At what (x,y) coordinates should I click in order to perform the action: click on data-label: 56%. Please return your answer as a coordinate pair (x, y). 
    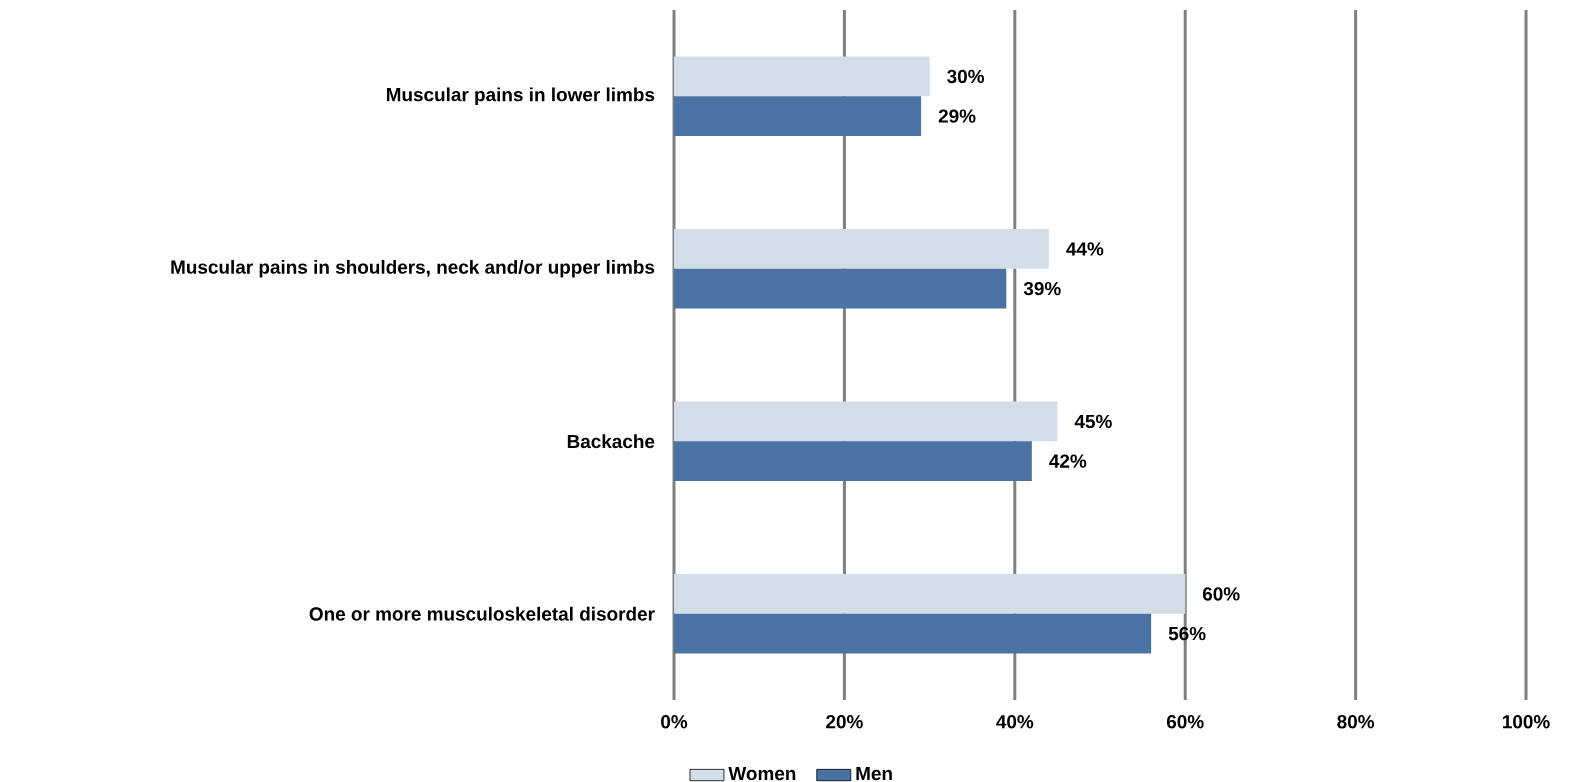
    Looking at the image, I should click on (1187, 633).